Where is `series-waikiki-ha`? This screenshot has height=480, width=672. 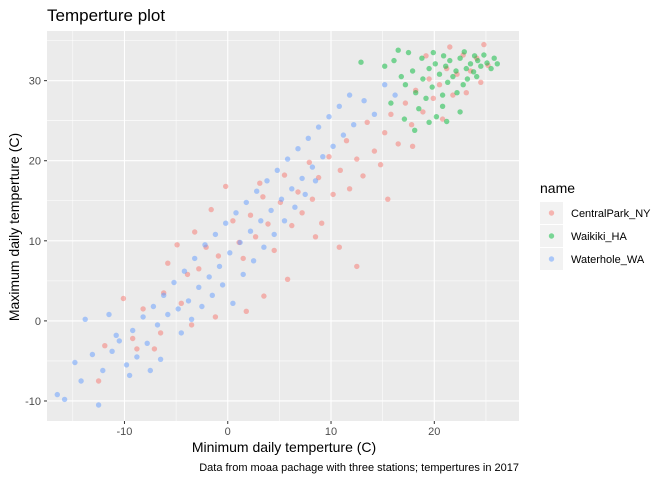 series-waikiki-ha is located at coordinates (429, 90).